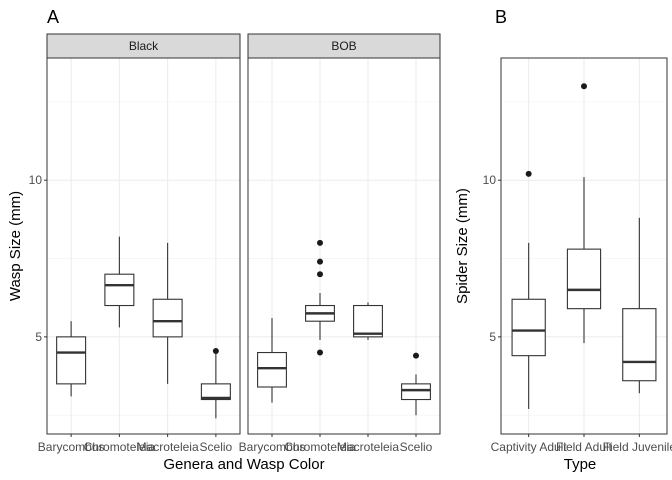 The height and width of the screenshot is (480, 672). Describe the element at coordinates (639, 305) in the screenshot. I see `box-field-juvenile` at that location.